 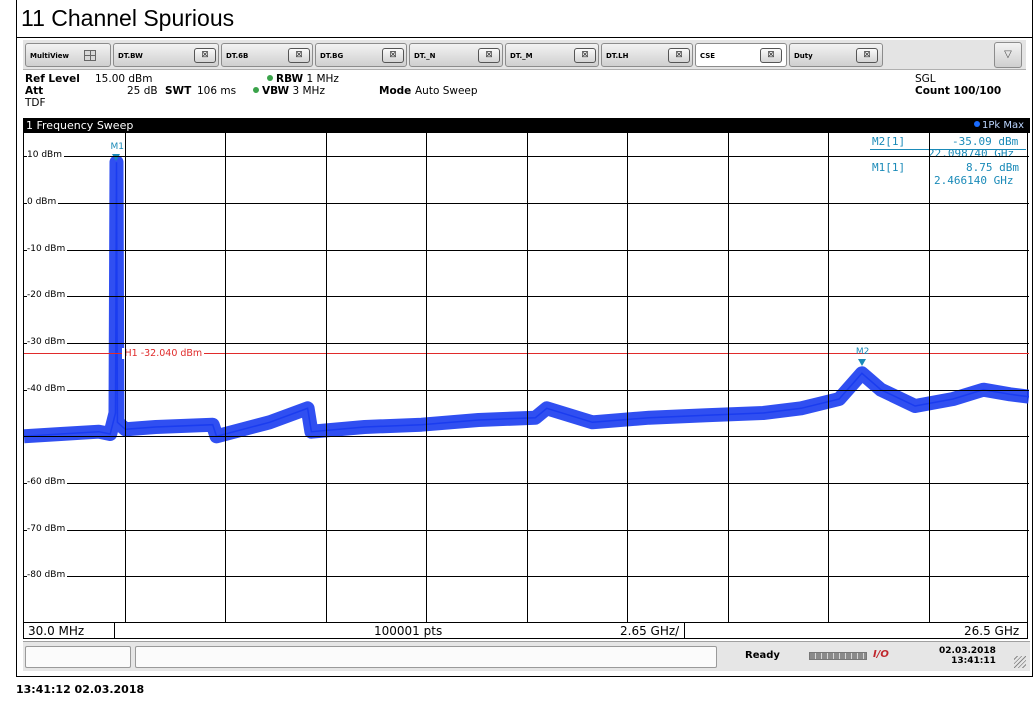 What do you see at coordinates (1020, 662) in the screenshot?
I see `resize-grip-icon` at bounding box center [1020, 662].